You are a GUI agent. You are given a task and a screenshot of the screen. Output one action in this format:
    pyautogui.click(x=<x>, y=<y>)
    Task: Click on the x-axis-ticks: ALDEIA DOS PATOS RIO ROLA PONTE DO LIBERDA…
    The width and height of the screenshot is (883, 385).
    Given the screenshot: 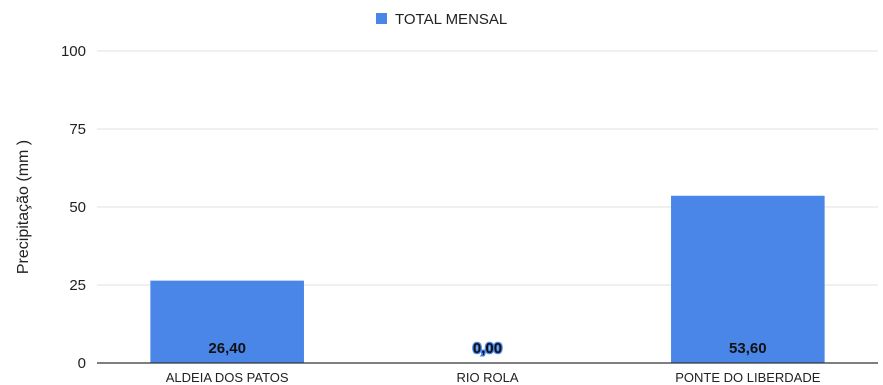 What is the action you would take?
    pyautogui.click(x=493, y=377)
    